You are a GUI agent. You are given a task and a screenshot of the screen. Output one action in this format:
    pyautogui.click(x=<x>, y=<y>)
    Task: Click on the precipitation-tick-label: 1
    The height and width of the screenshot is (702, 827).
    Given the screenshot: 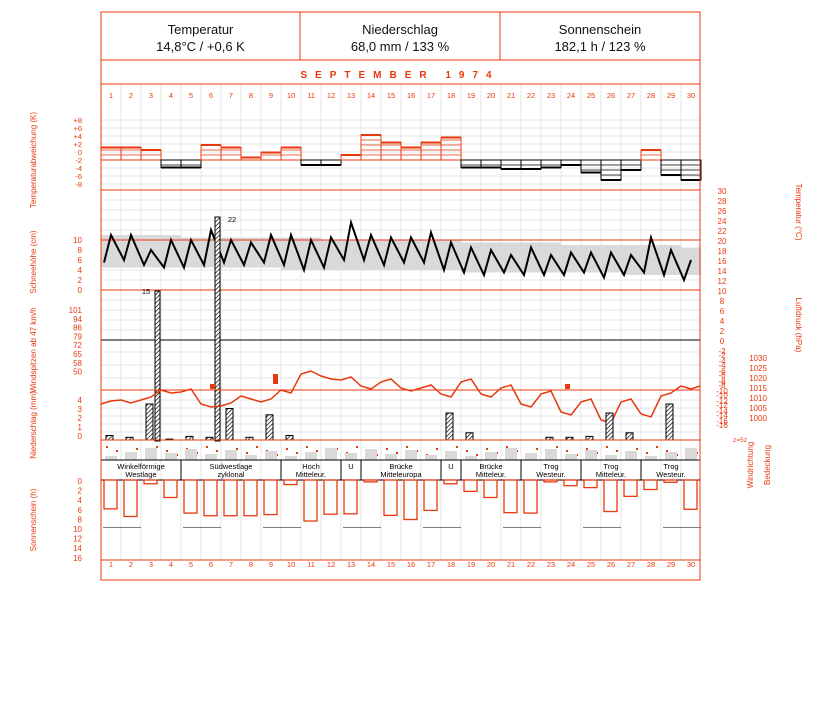 What is the action you would take?
    pyautogui.click(x=80, y=427)
    